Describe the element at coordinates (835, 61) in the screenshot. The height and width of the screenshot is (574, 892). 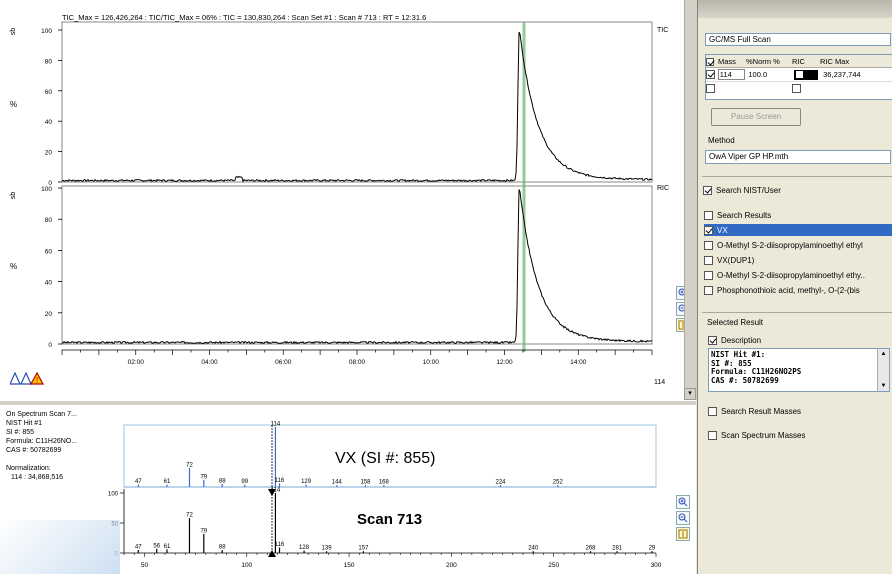
I see `ricmax-column-header: RIC Max` at that location.